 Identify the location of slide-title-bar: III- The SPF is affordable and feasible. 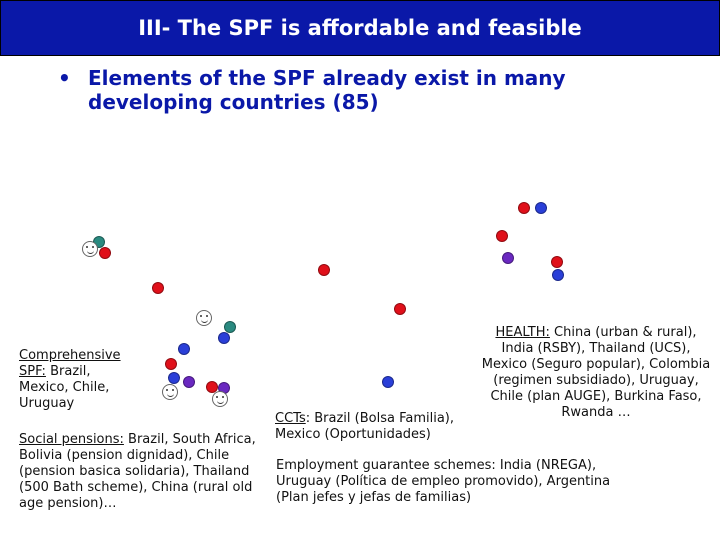
(360, 28).